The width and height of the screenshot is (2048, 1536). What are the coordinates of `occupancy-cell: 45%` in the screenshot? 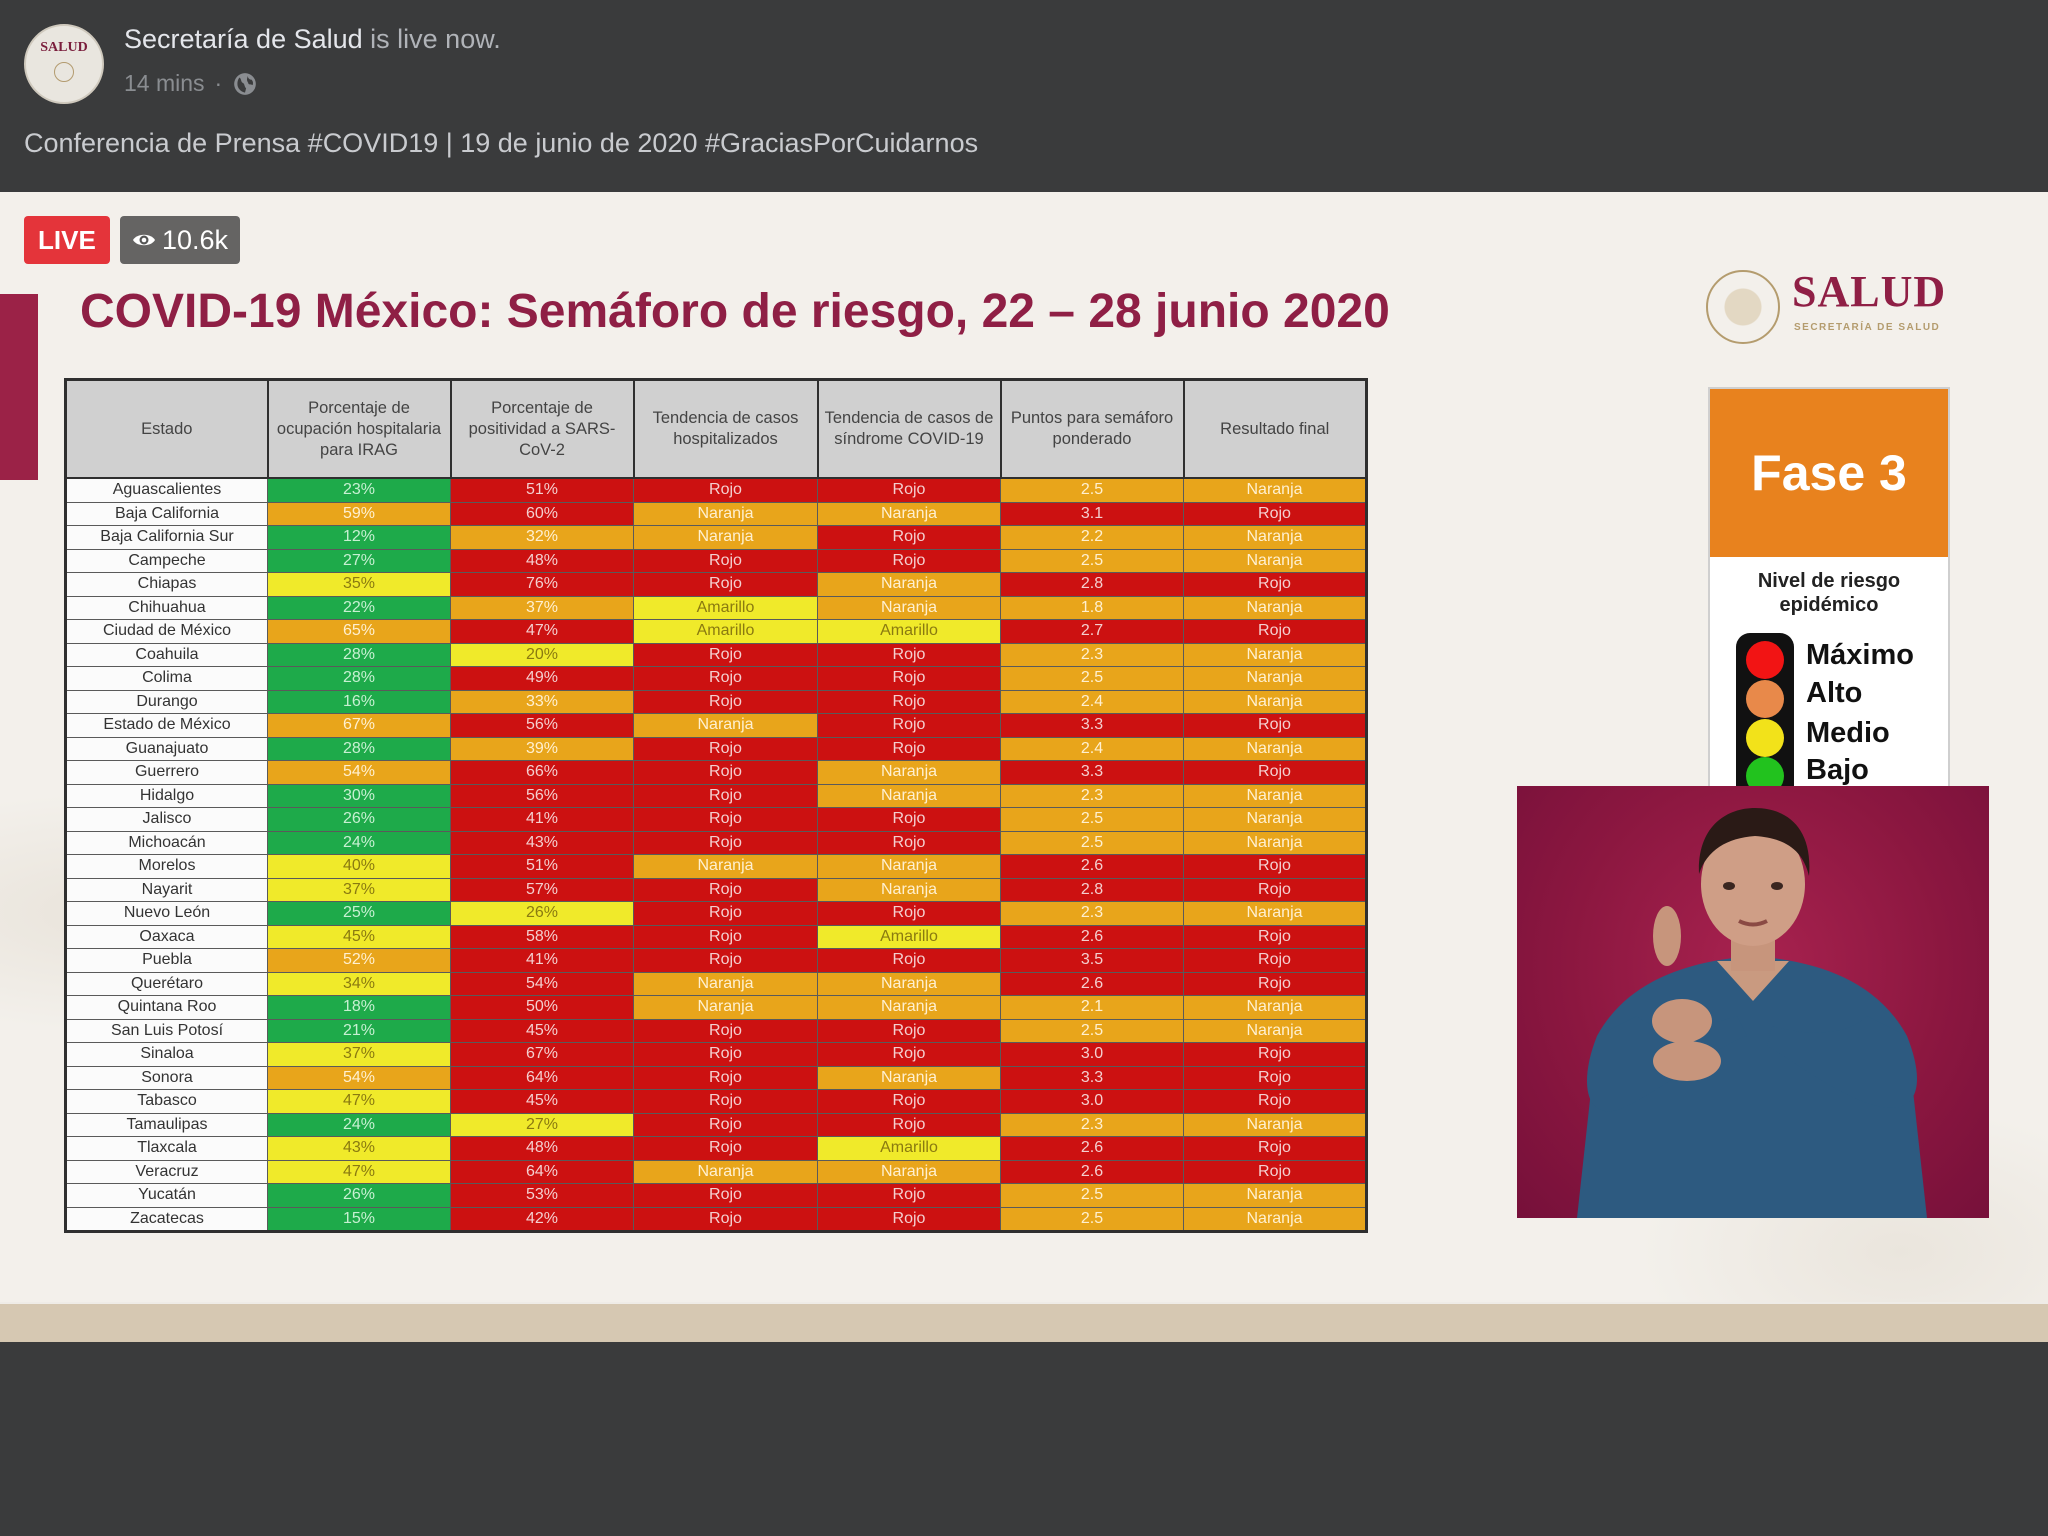 It's located at (359, 936).